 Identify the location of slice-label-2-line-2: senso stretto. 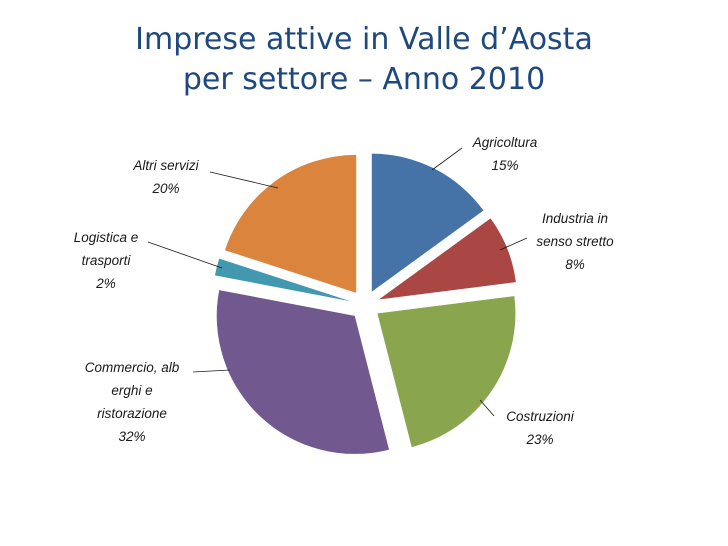
(575, 241).